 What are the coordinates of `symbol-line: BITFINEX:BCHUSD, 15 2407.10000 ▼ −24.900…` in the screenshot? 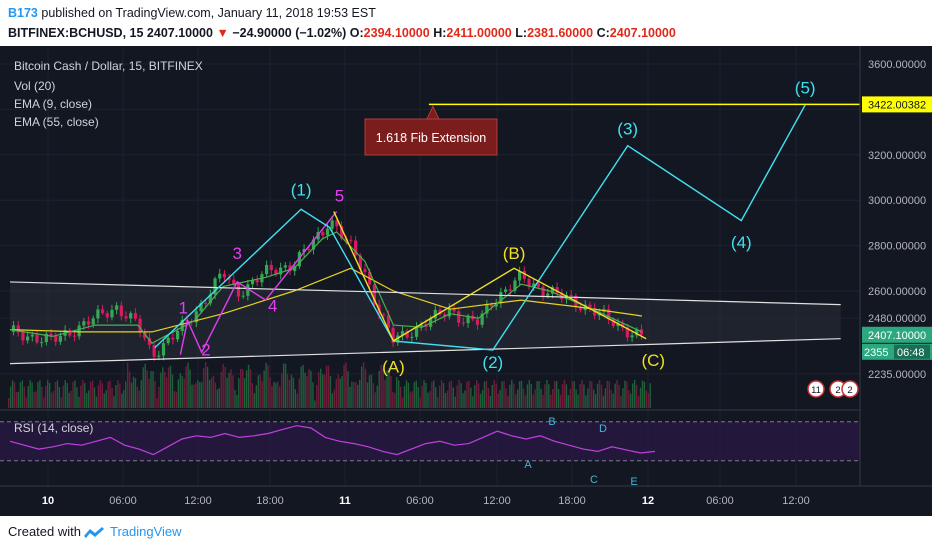 It's located at (342, 33).